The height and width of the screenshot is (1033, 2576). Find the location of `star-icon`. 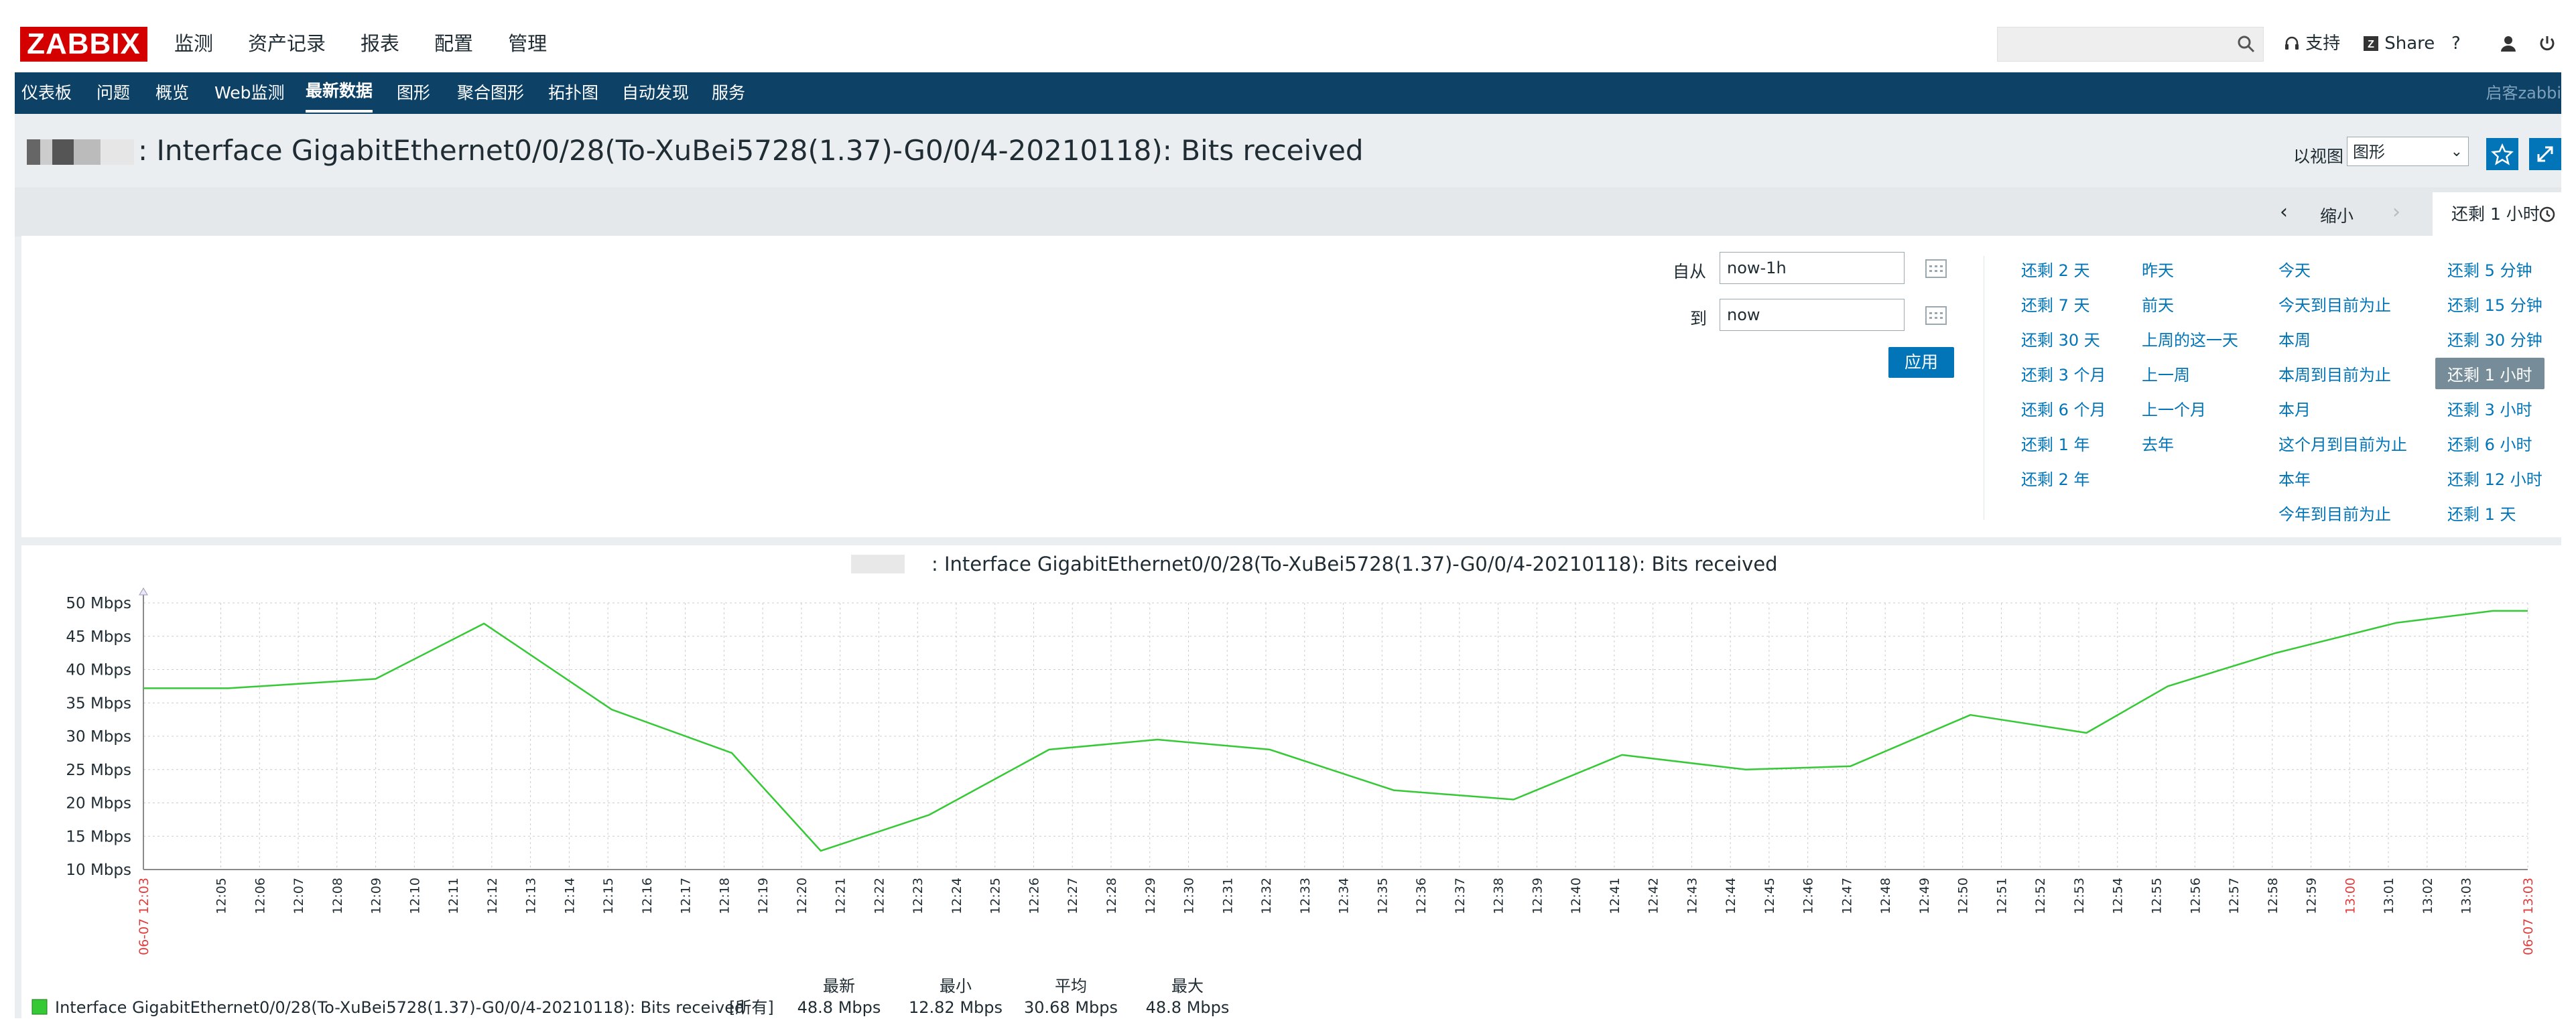

star-icon is located at coordinates (2502, 154).